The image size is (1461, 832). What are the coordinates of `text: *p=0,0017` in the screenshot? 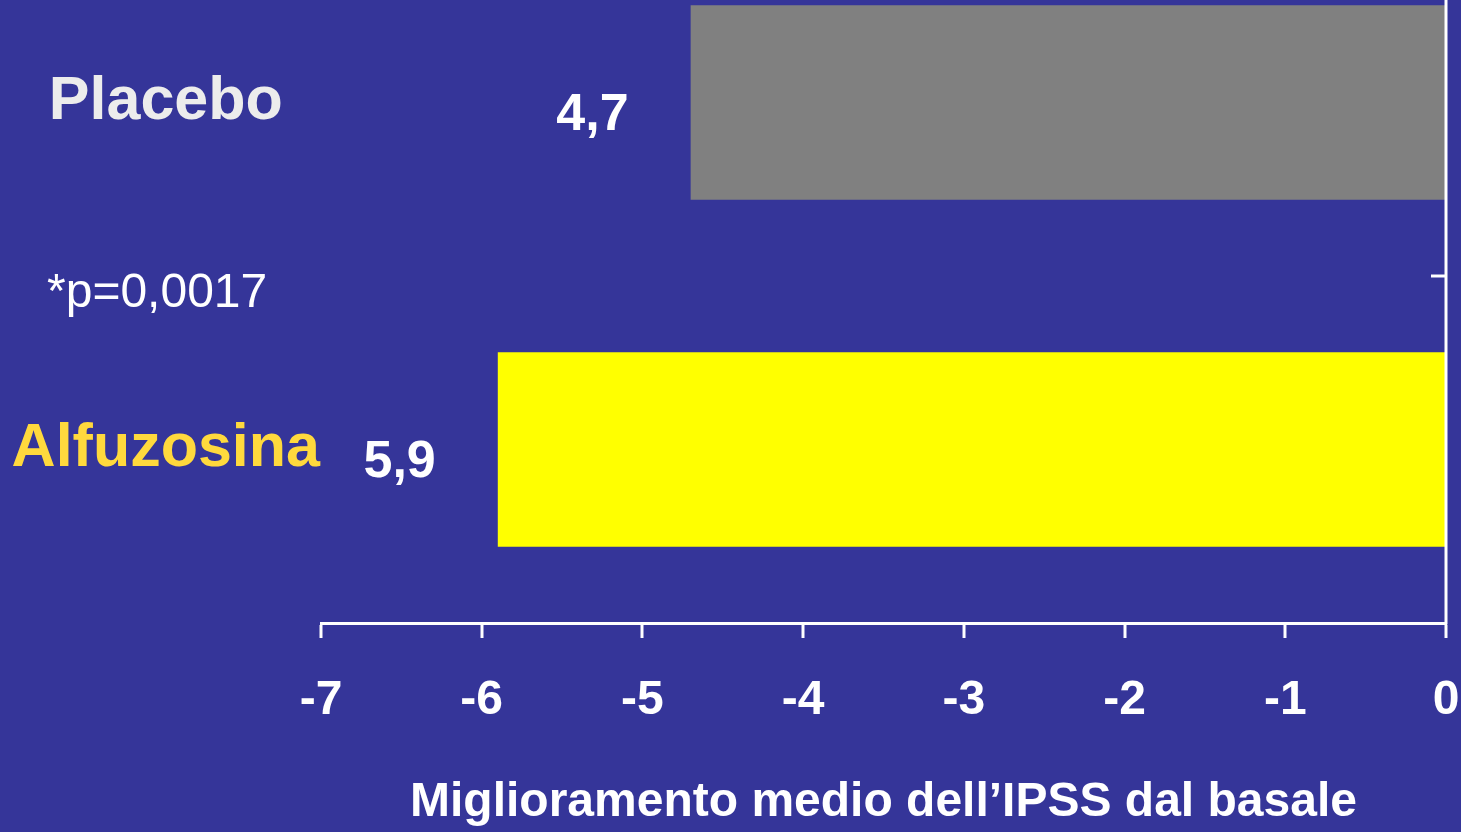 It's located at (157, 290).